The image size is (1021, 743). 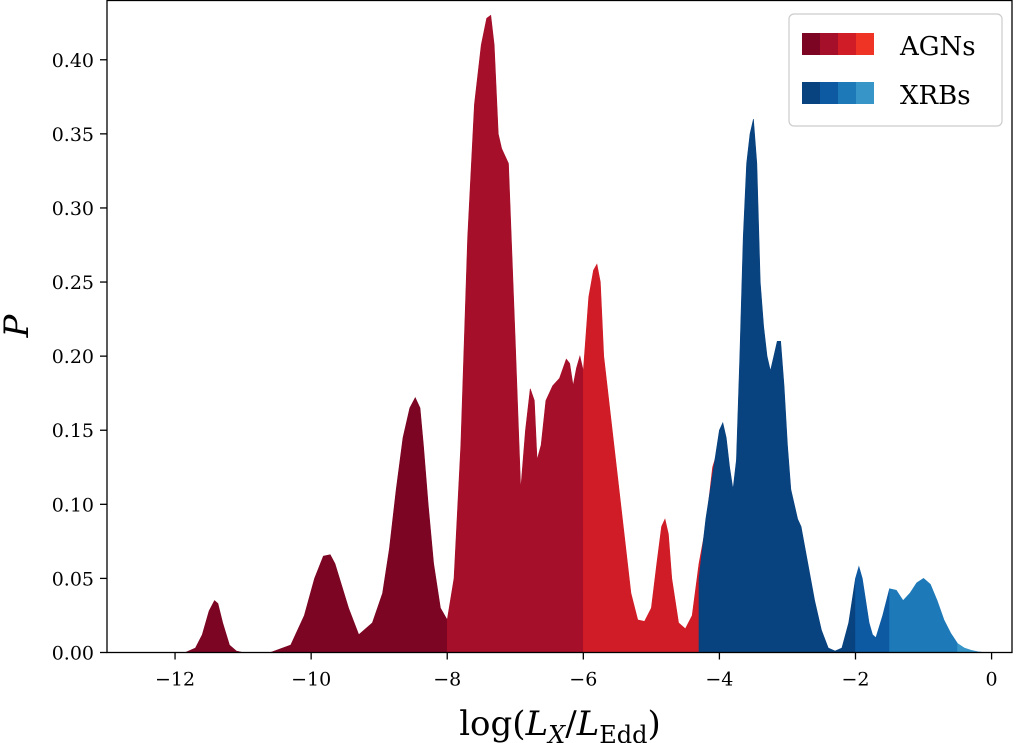 What do you see at coordinates (719, 680) in the screenshot?
I see `x-tick-label: −4` at bounding box center [719, 680].